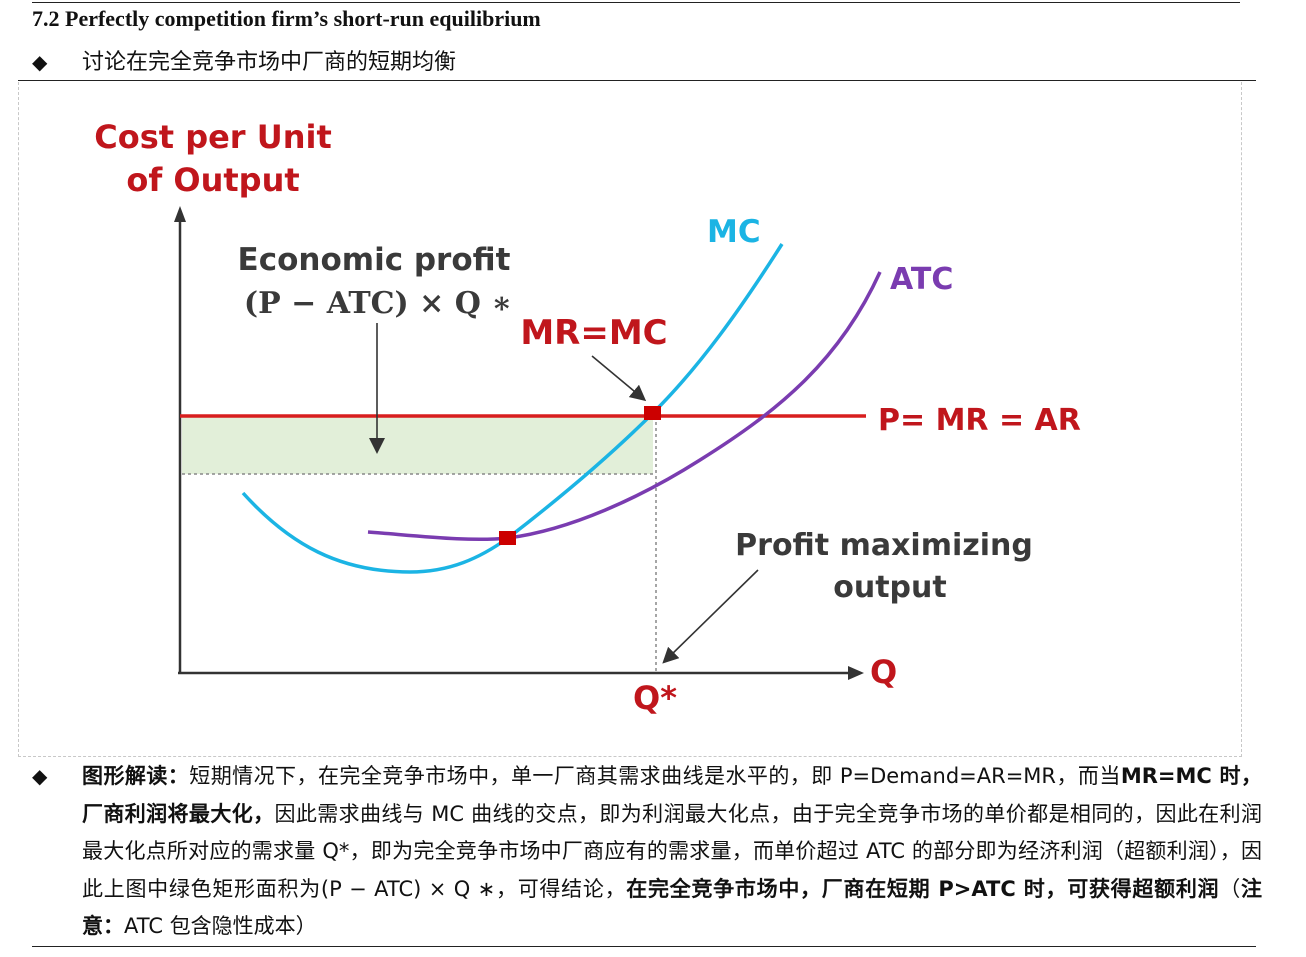  What do you see at coordinates (378, 303) in the screenshot?
I see `economic-profit-formula: (P − ATC) × Q ∗` at bounding box center [378, 303].